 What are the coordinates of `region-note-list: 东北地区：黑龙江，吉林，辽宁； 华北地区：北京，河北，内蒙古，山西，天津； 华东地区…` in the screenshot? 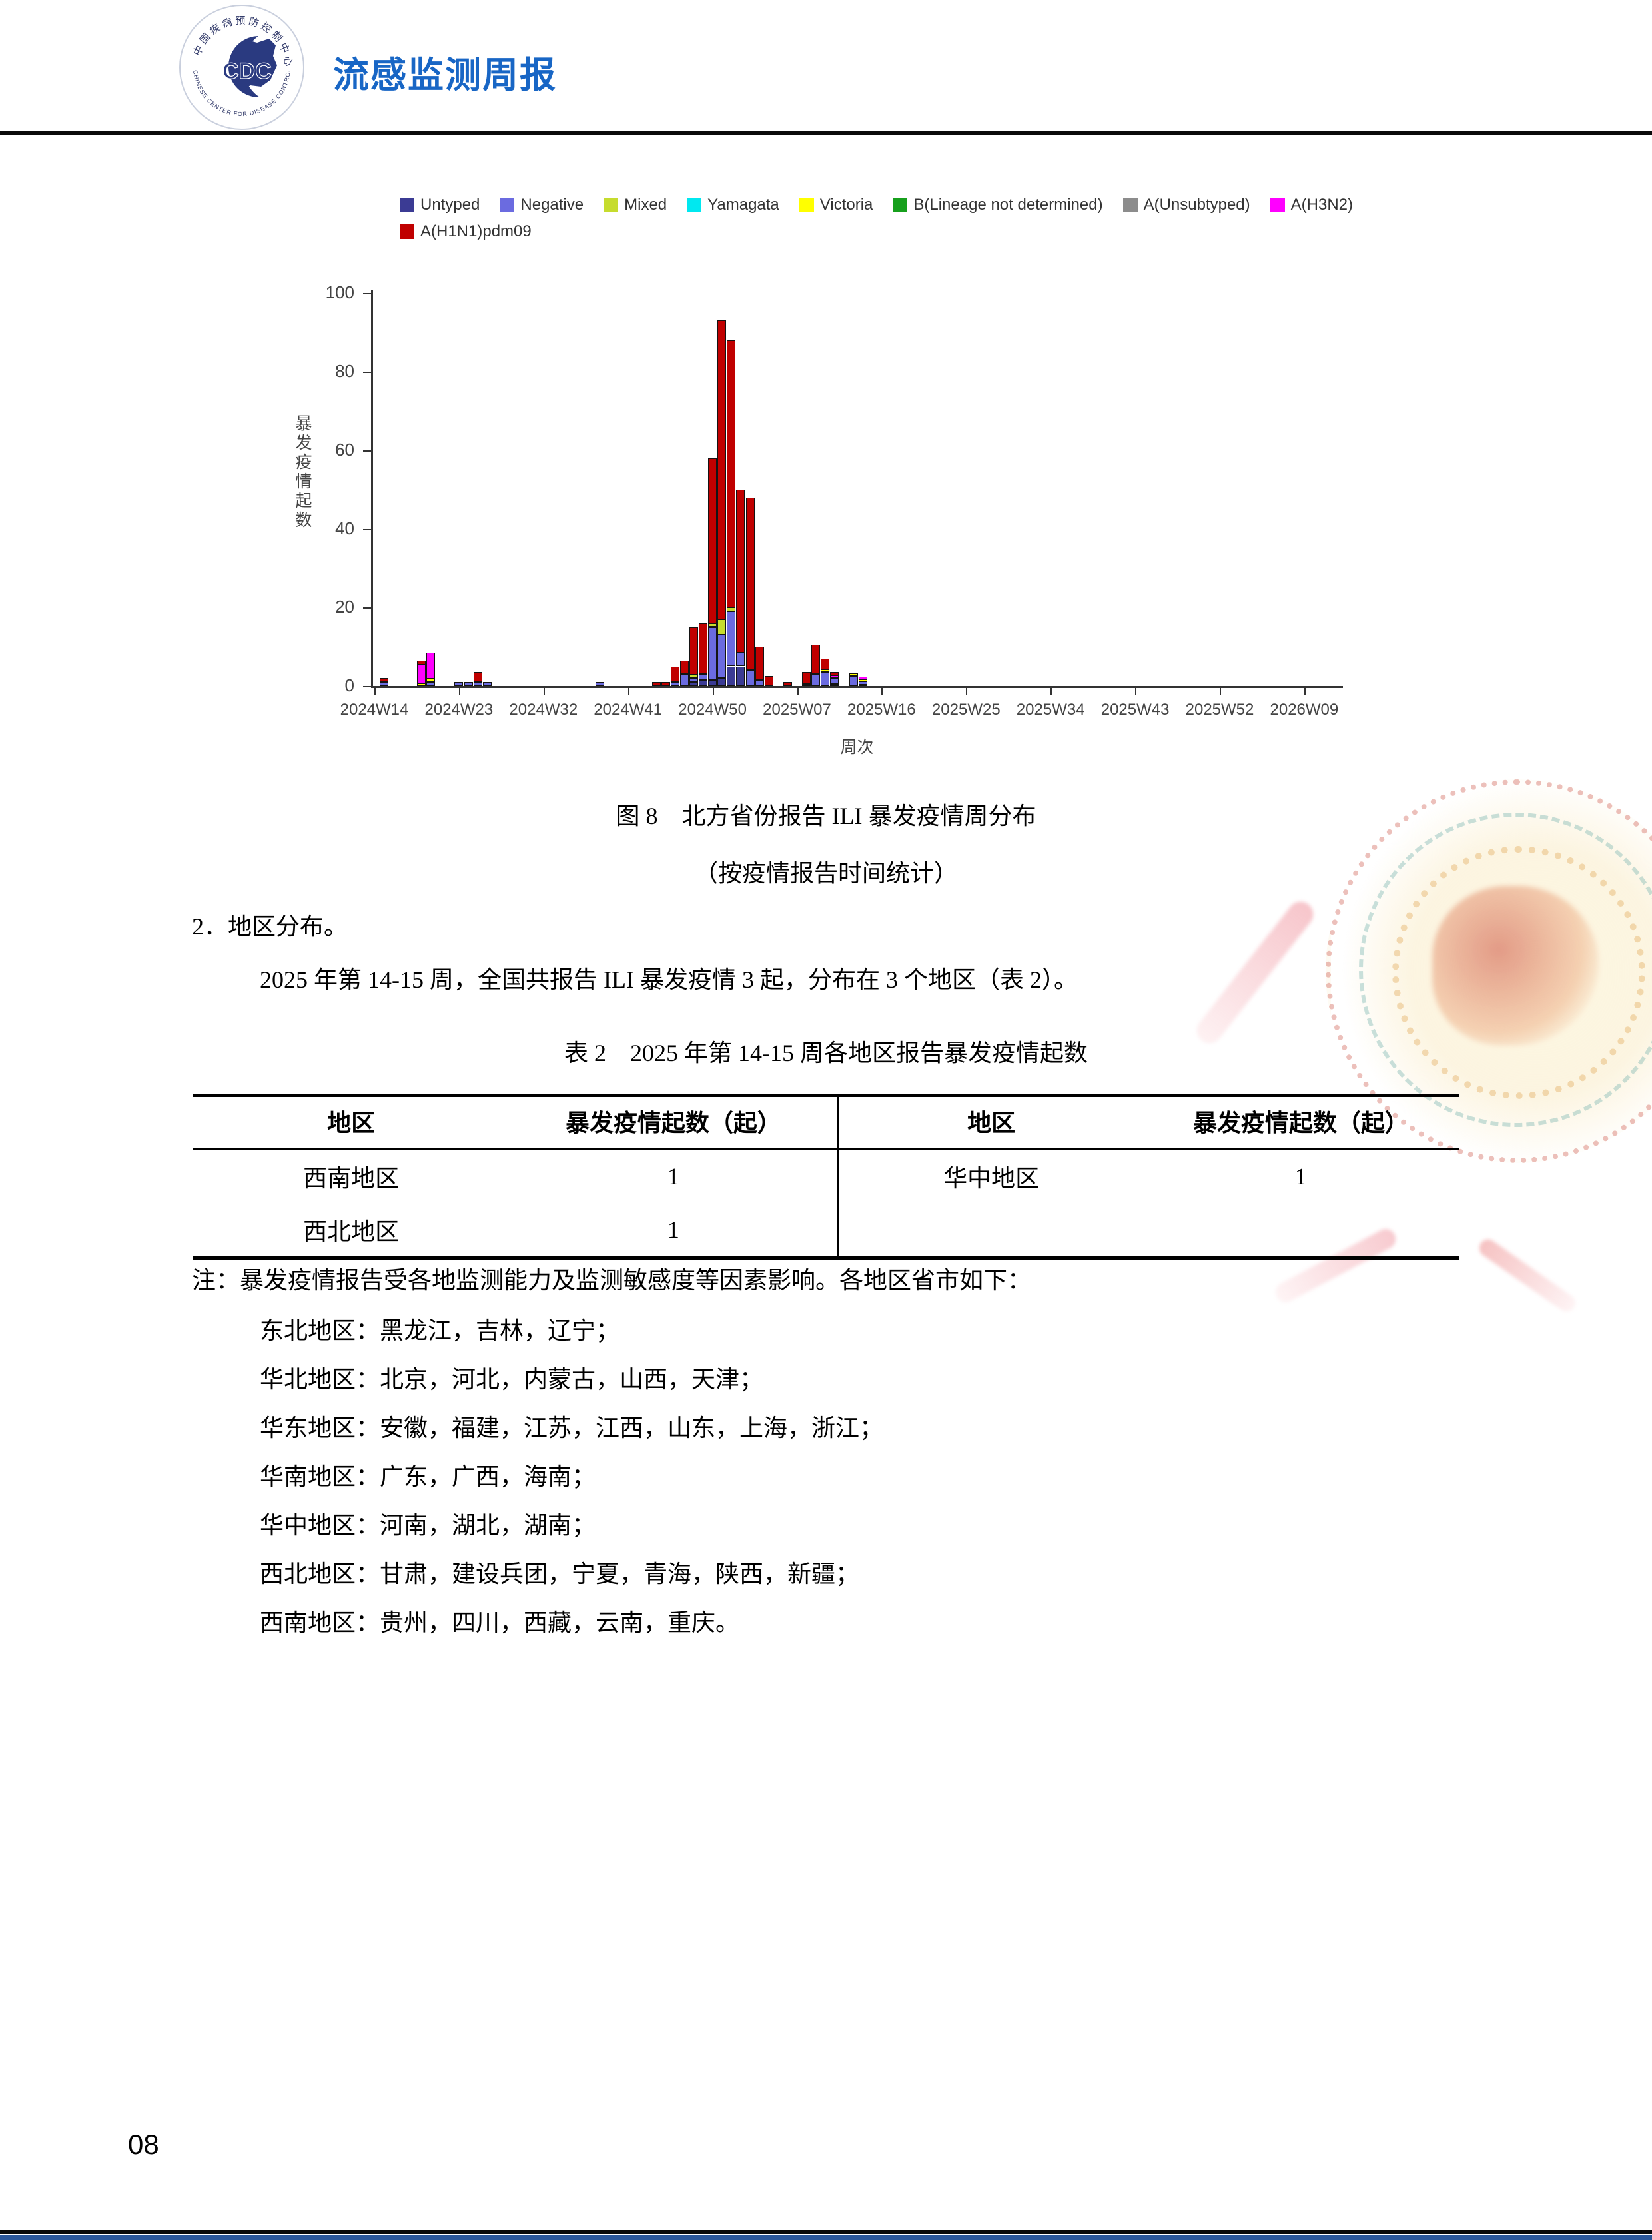 It's located at (571, 1477).